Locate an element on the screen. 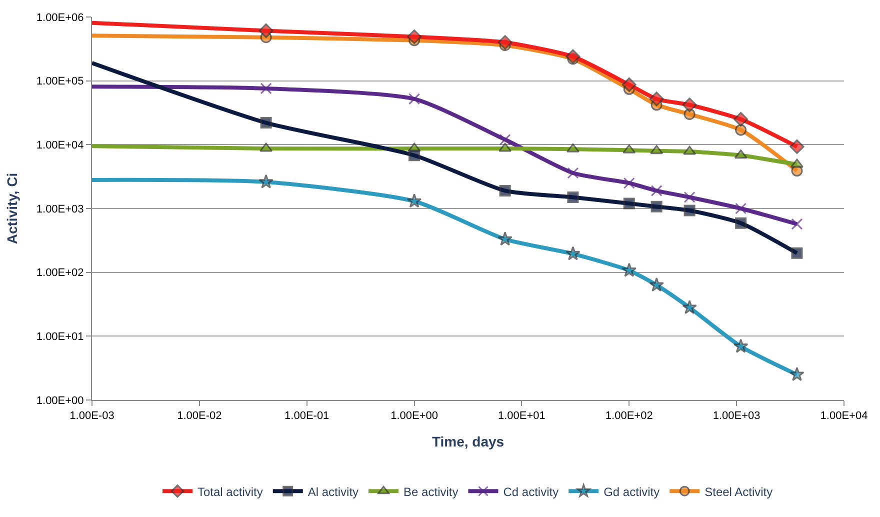 The height and width of the screenshot is (517, 880). legend-label: Be activity is located at coordinates (431, 491).